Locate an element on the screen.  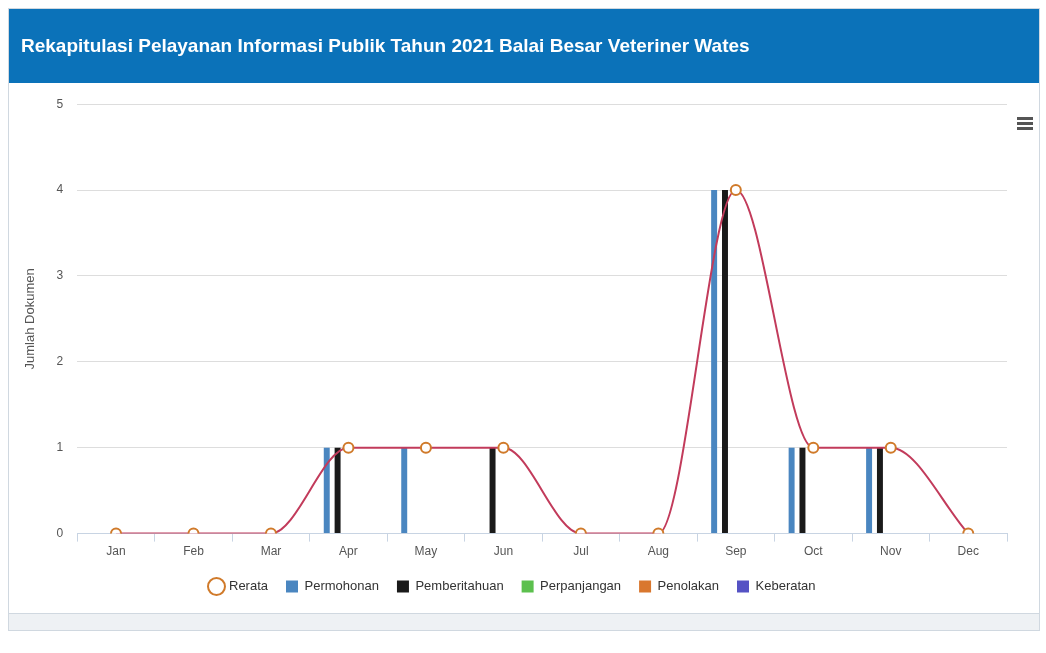
y-tick-label: 5 is located at coordinates (60, 103).